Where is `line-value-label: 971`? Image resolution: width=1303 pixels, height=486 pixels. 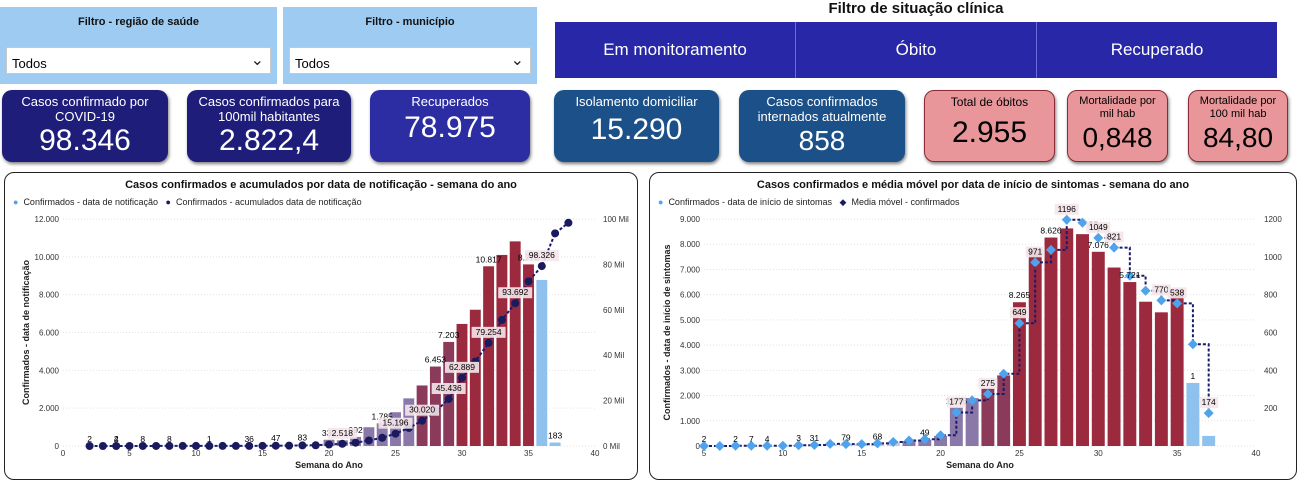 line-value-label: 971 is located at coordinates (1035, 251).